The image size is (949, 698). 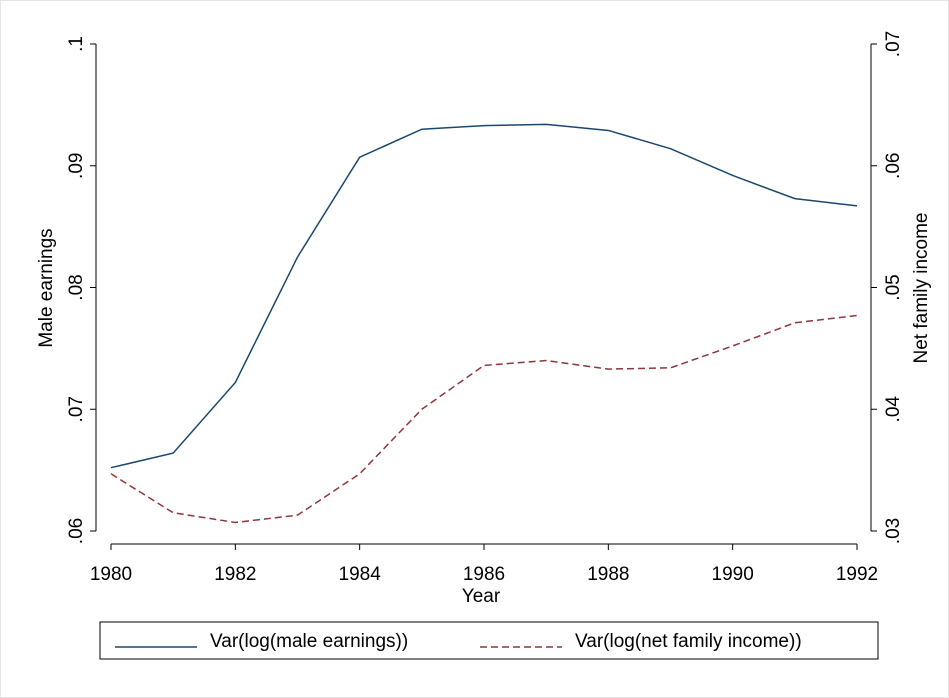 What do you see at coordinates (893, 531) in the screenshot?
I see `y2-tick-label: .03` at bounding box center [893, 531].